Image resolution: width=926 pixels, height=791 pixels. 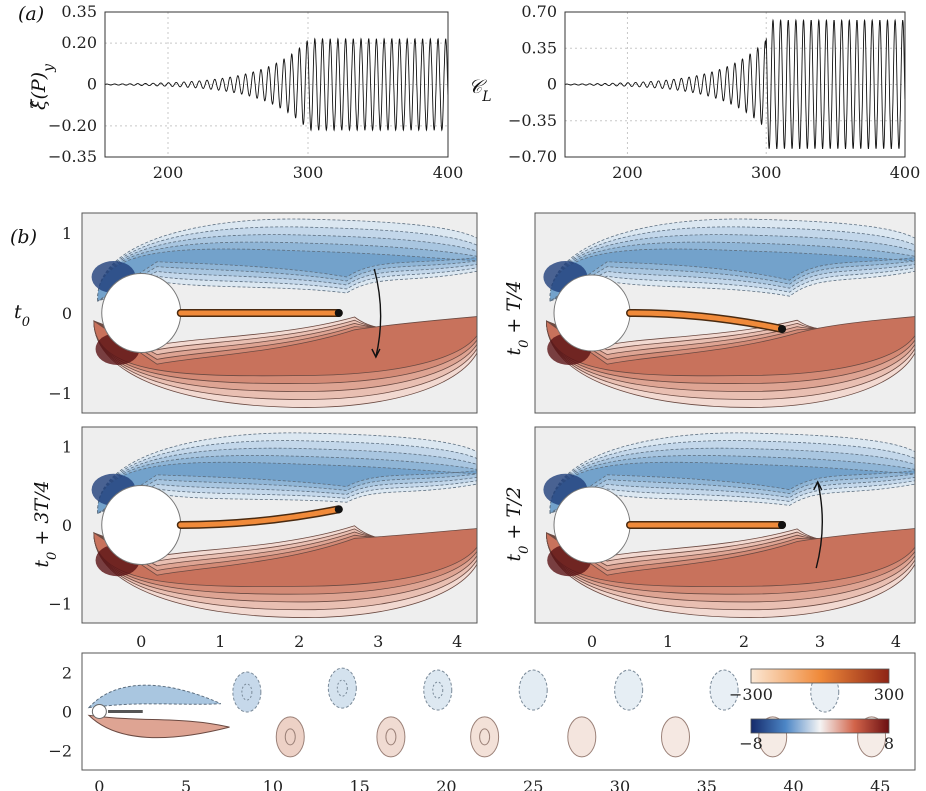 I want to click on snapshot-panel: 1 0 −1 0 1 2 3 4 t0 + 3T/4, so click(x=254, y=538).